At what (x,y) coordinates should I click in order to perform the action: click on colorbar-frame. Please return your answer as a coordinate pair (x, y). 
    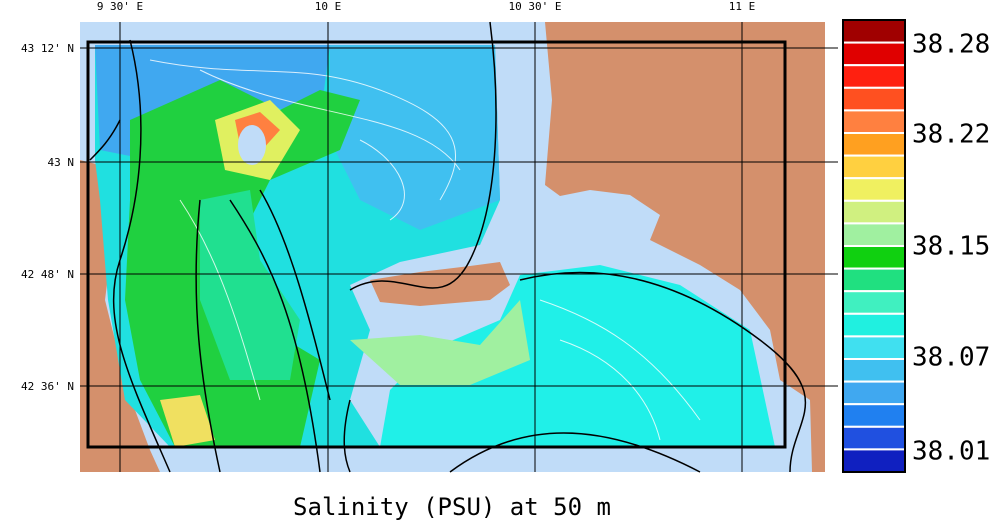
    Looking at the image, I should click on (874, 246).